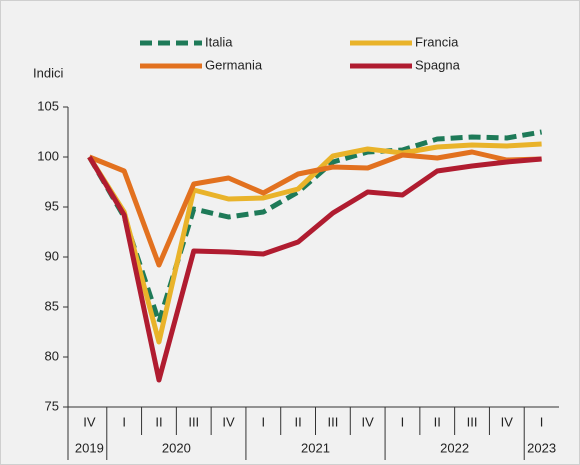 This screenshot has width=580, height=465. I want to click on legend-label: Italia, so click(219, 41).